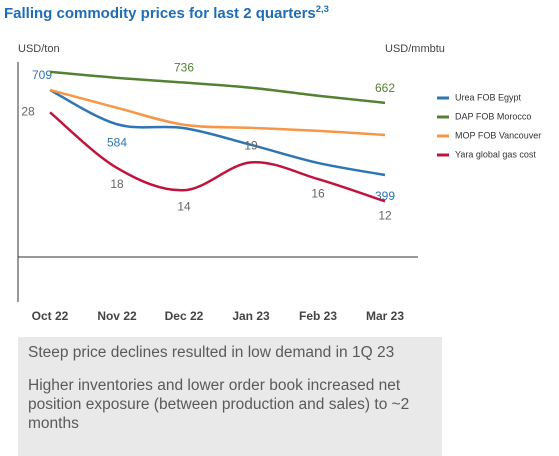 The image size is (559, 456). Describe the element at coordinates (385, 316) in the screenshot. I see `x-tick-label: Mar 23` at that location.